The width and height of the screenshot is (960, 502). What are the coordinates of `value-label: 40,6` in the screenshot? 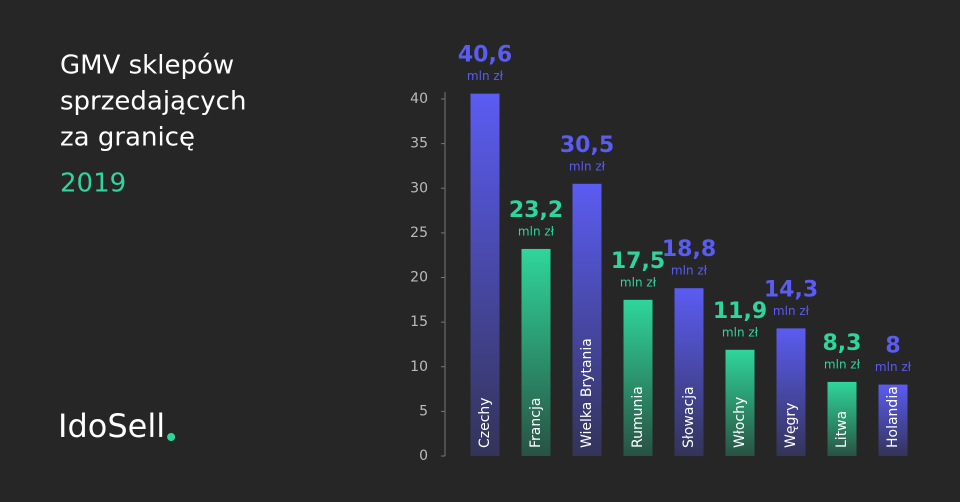 It's located at (485, 55).